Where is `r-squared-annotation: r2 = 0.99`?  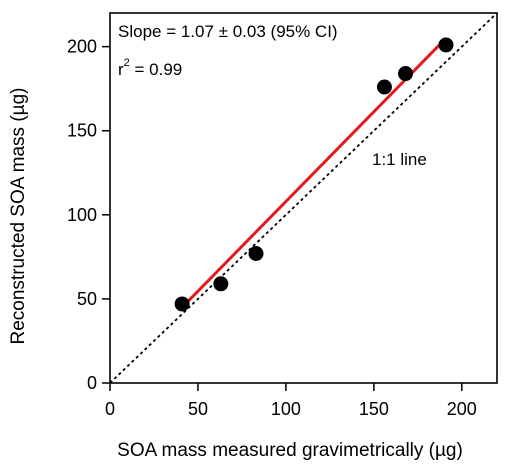 r-squared-annotation: r2 = 0.99 is located at coordinates (150, 68).